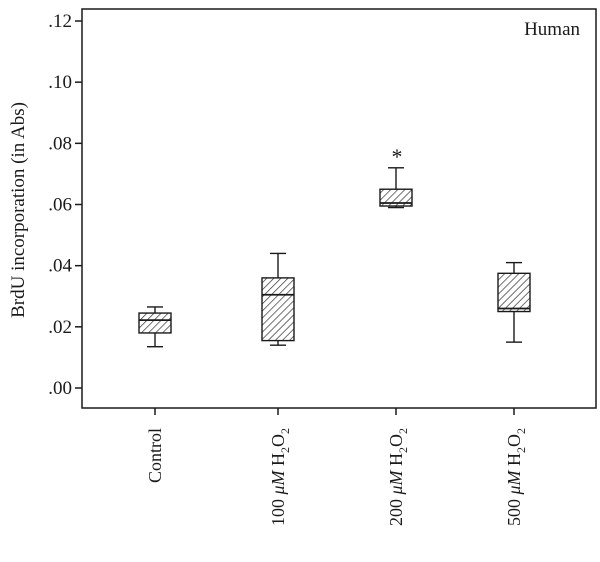 This screenshot has width=600, height=562. What do you see at coordinates (514, 511) in the screenshot?
I see `label-part: 500` at bounding box center [514, 511].